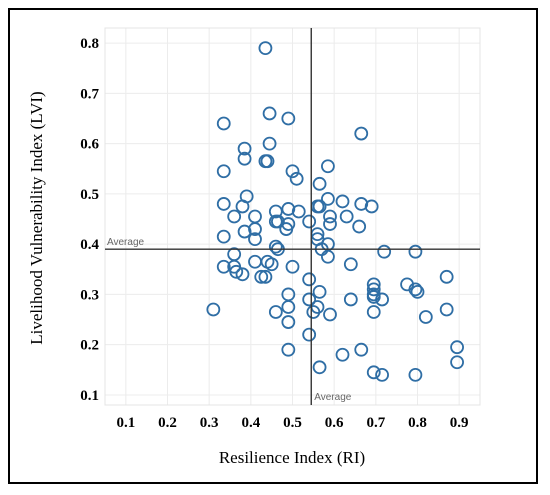  Describe the element at coordinates (89, 145) in the screenshot. I see `y-tick-label: 0.6` at that location.